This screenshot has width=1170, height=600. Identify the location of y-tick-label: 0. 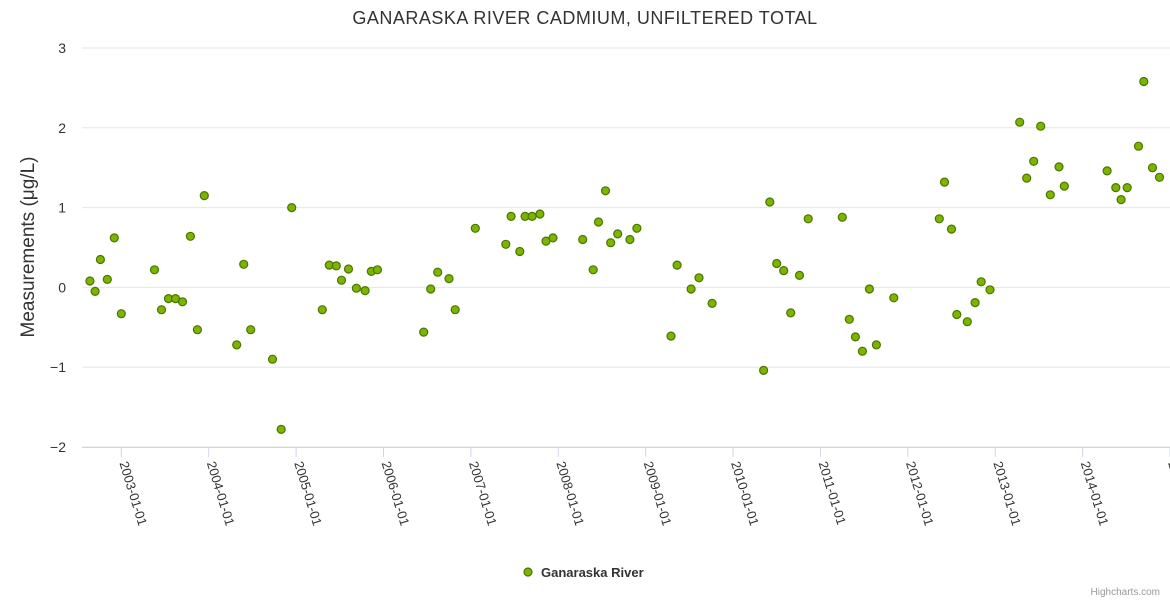
(62, 287).